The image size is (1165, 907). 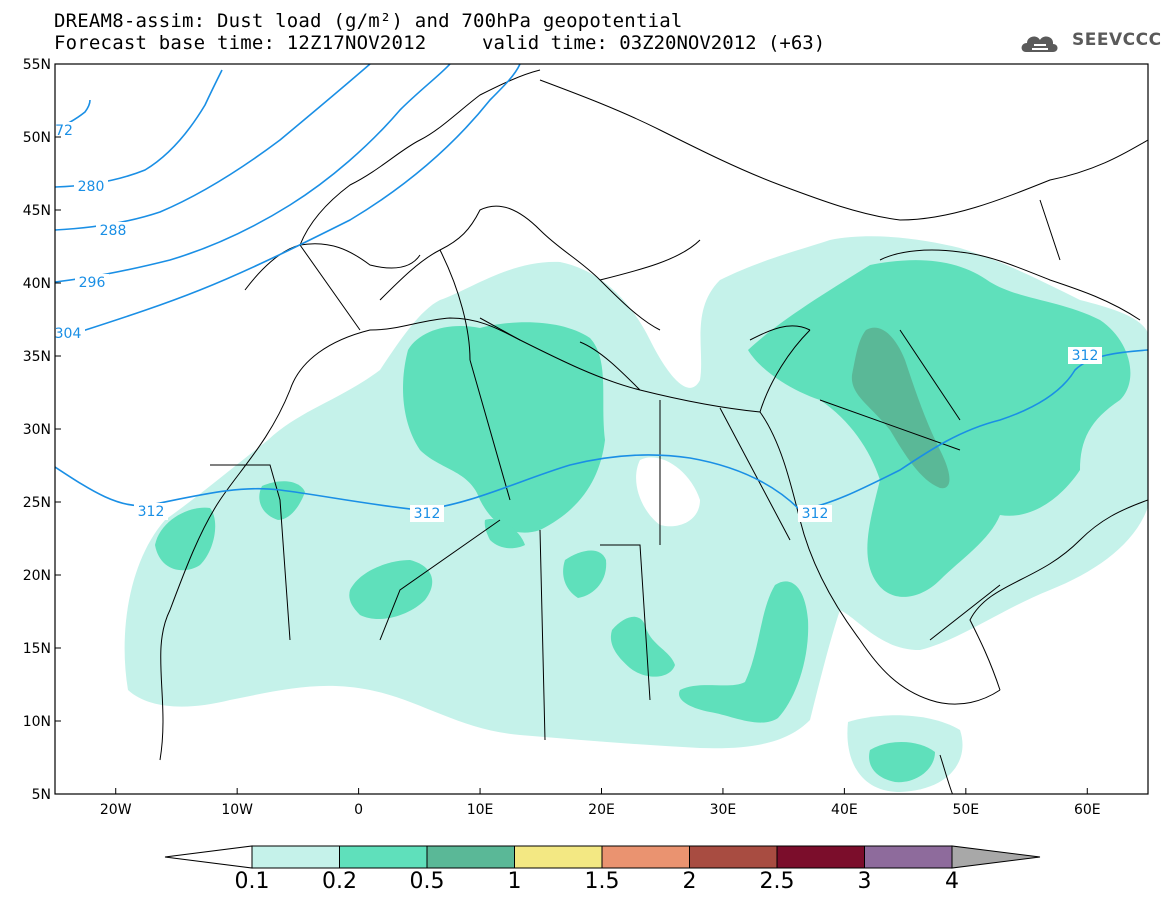 I want to click on lat-label: 20N, so click(x=37, y=576).